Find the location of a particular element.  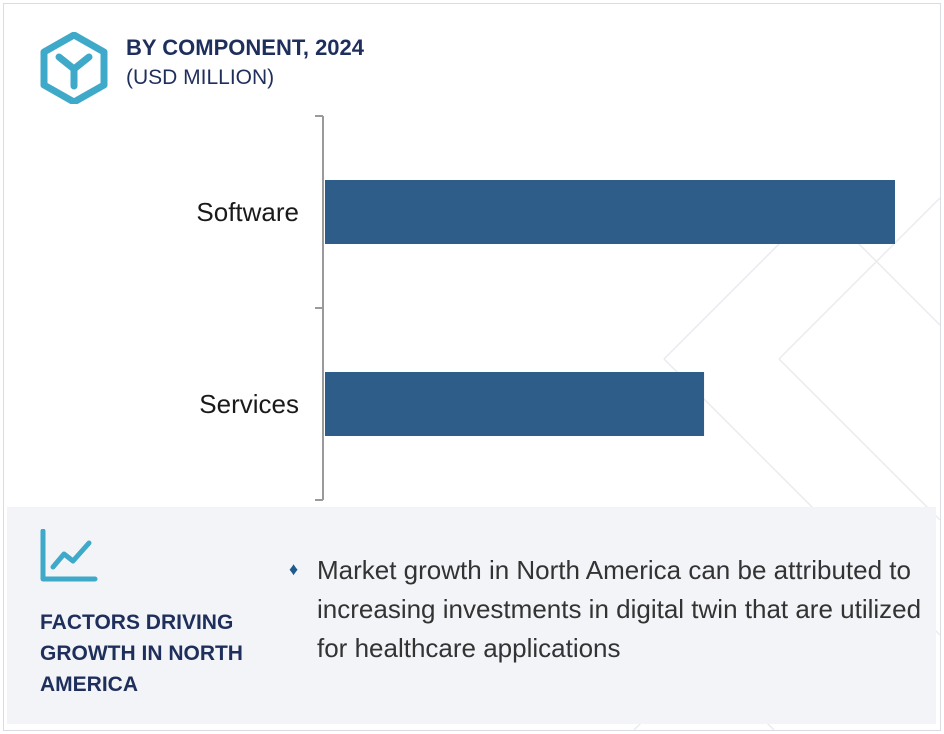

bar-software is located at coordinates (610, 212).